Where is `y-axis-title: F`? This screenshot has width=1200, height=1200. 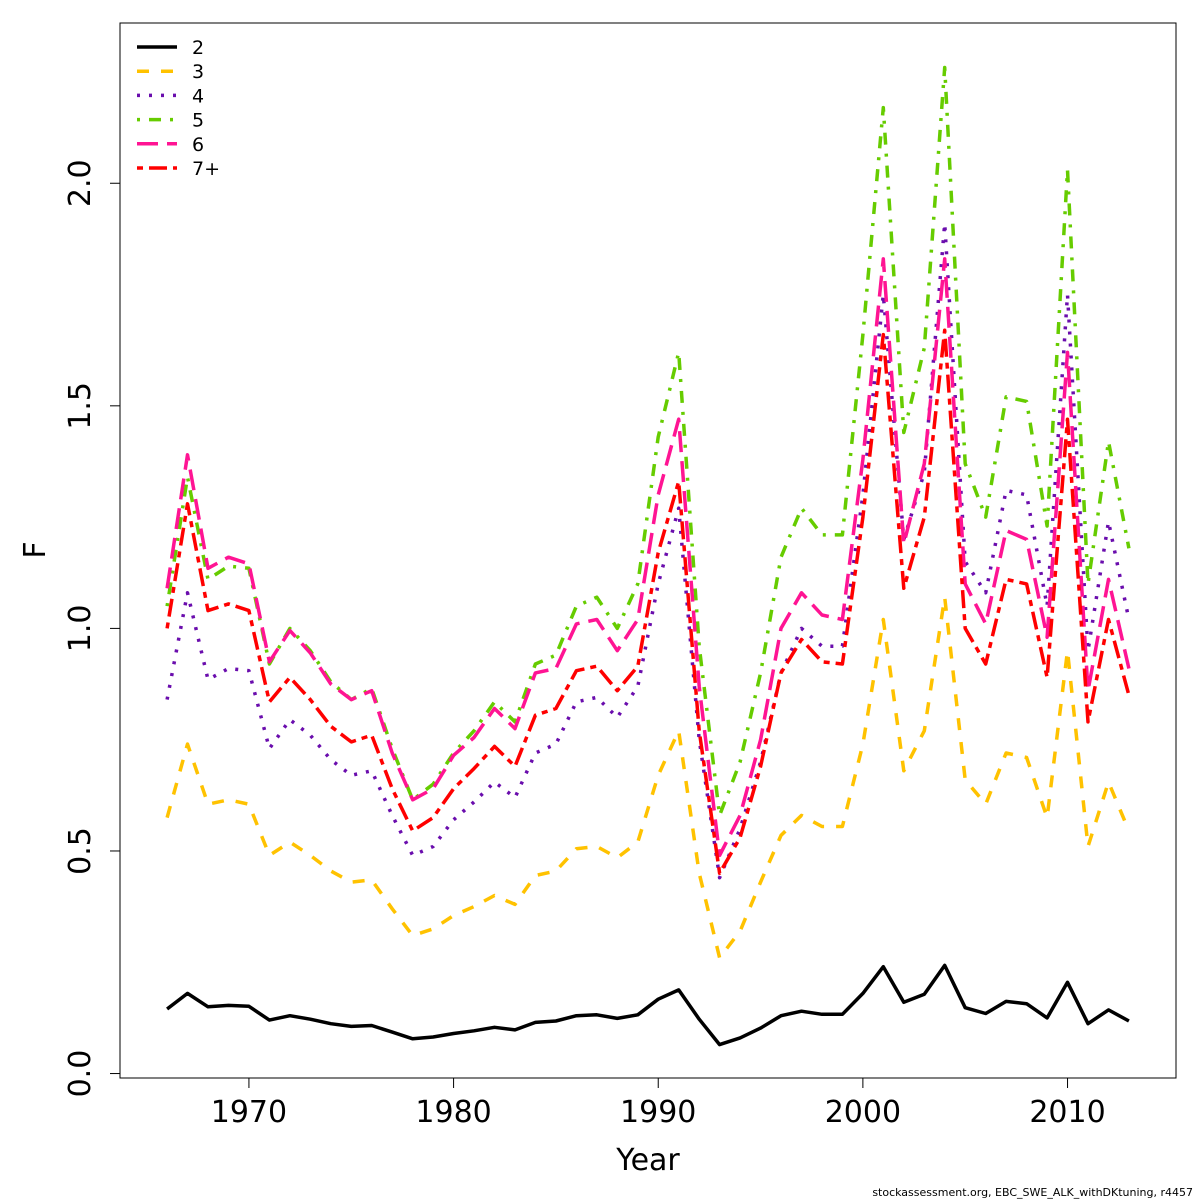
y-axis-title: F is located at coordinates (35, 549).